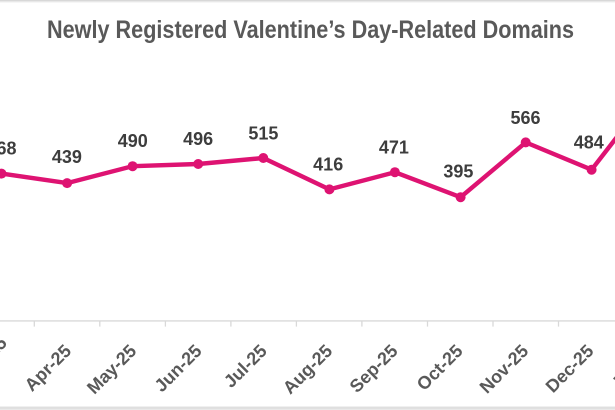  Describe the element at coordinates (8, 148) in the screenshot. I see `svg-text: 468` at that location.